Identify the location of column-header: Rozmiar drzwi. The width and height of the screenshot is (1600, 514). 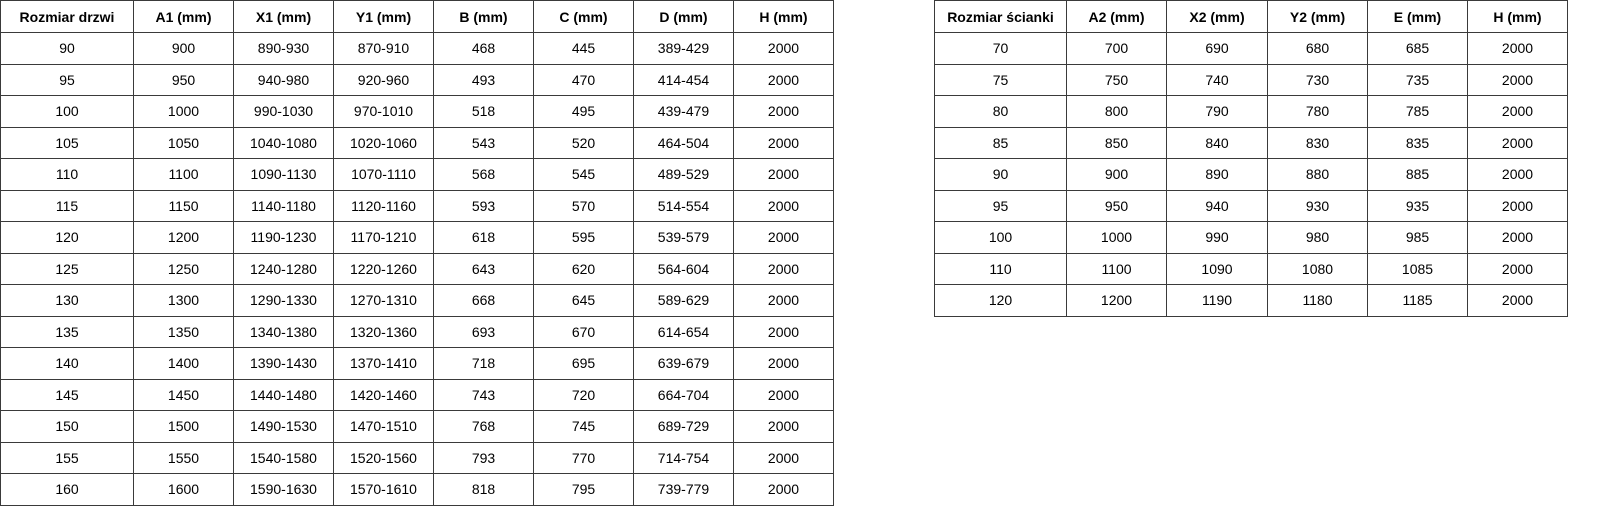
(67, 16).